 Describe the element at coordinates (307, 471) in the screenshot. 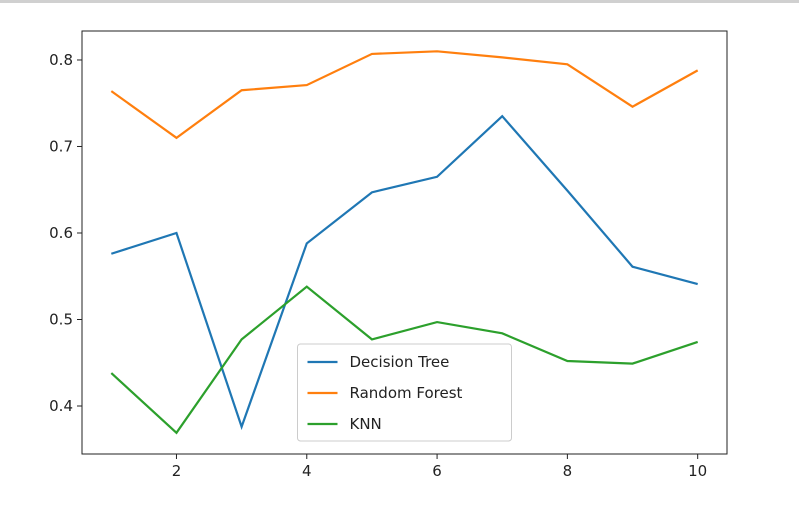

I see `x-tick-label: 4` at that location.